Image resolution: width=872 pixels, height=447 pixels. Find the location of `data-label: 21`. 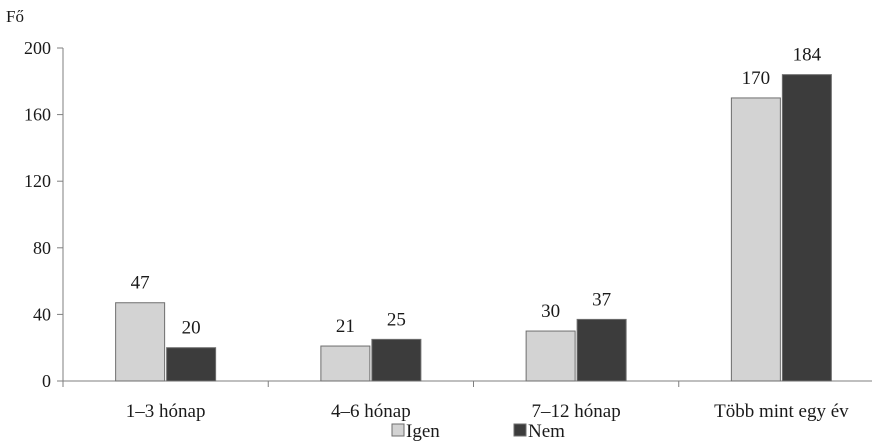

data-label: 21 is located at coordinates (345, 326).